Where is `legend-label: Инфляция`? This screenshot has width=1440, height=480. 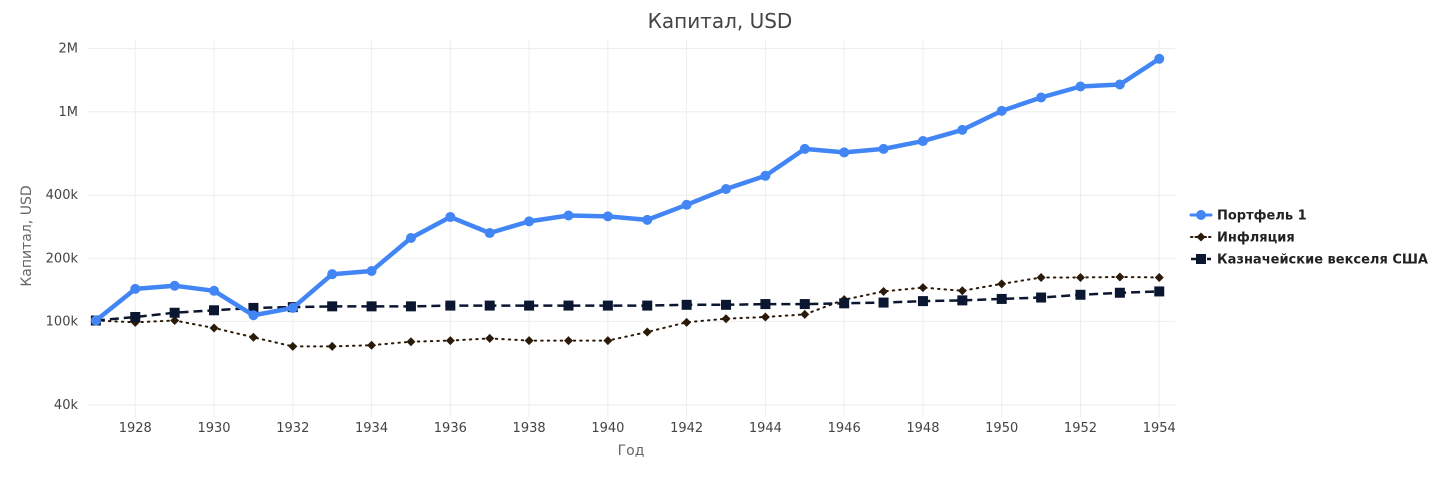
legend-label: Инфляция is located at coordinates (1256, 238).